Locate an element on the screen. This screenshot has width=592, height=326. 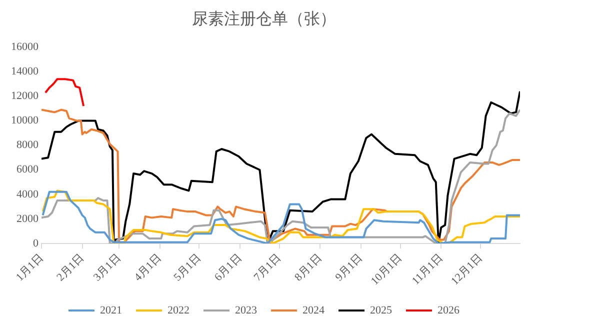
y-tick-label: 10000 is located at coordinates (25, 120).